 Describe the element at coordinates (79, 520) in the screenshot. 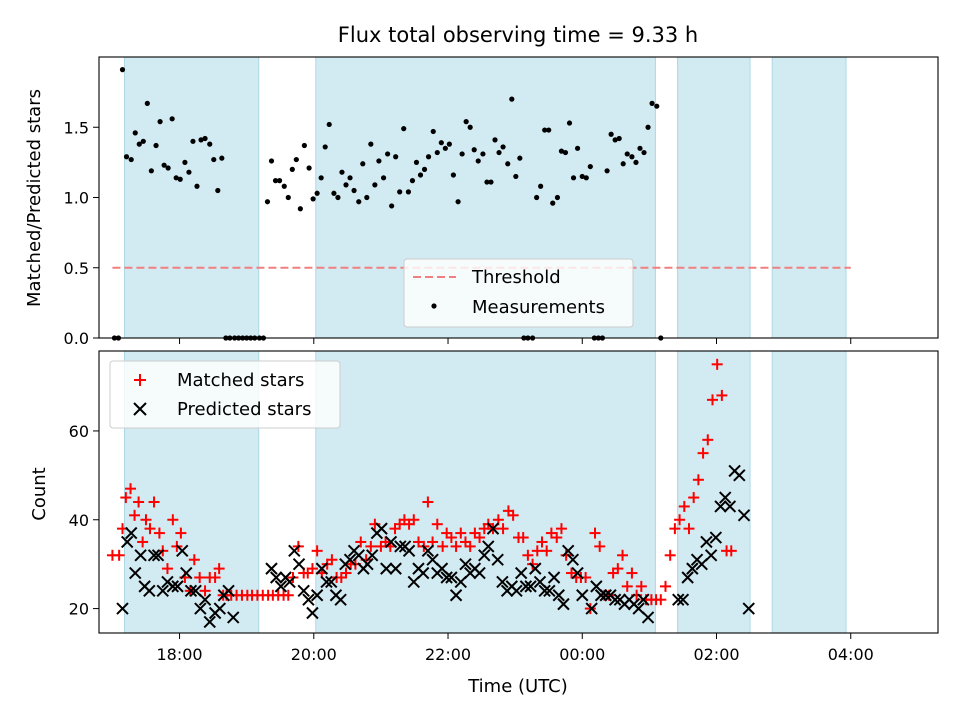

I see `y-tick-label: 40` at that location.